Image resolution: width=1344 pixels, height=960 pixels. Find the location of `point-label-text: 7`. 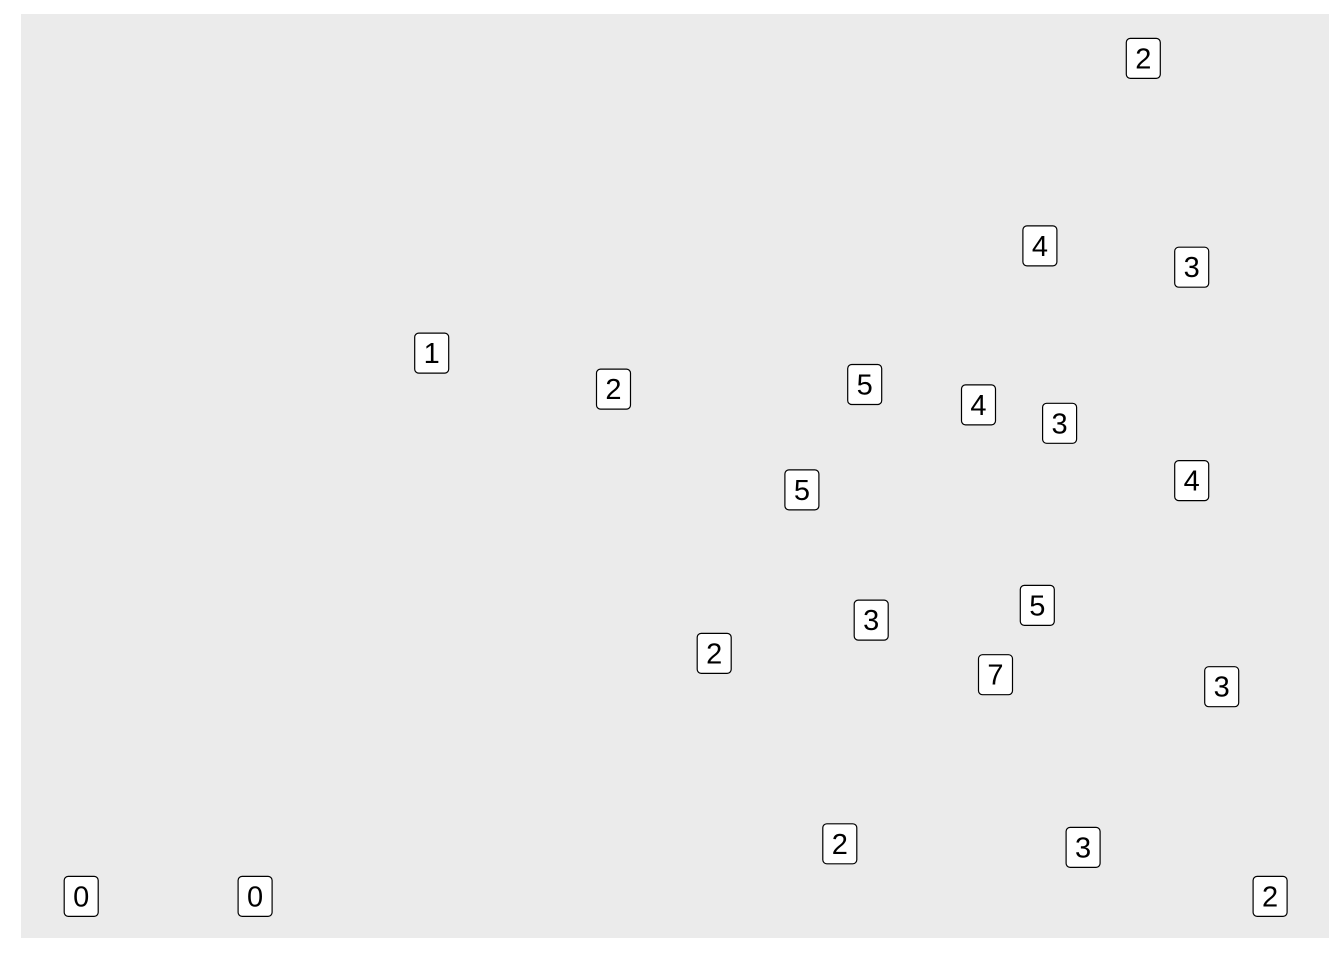

point-label-text: 7 is located at coordinates (995, 676).